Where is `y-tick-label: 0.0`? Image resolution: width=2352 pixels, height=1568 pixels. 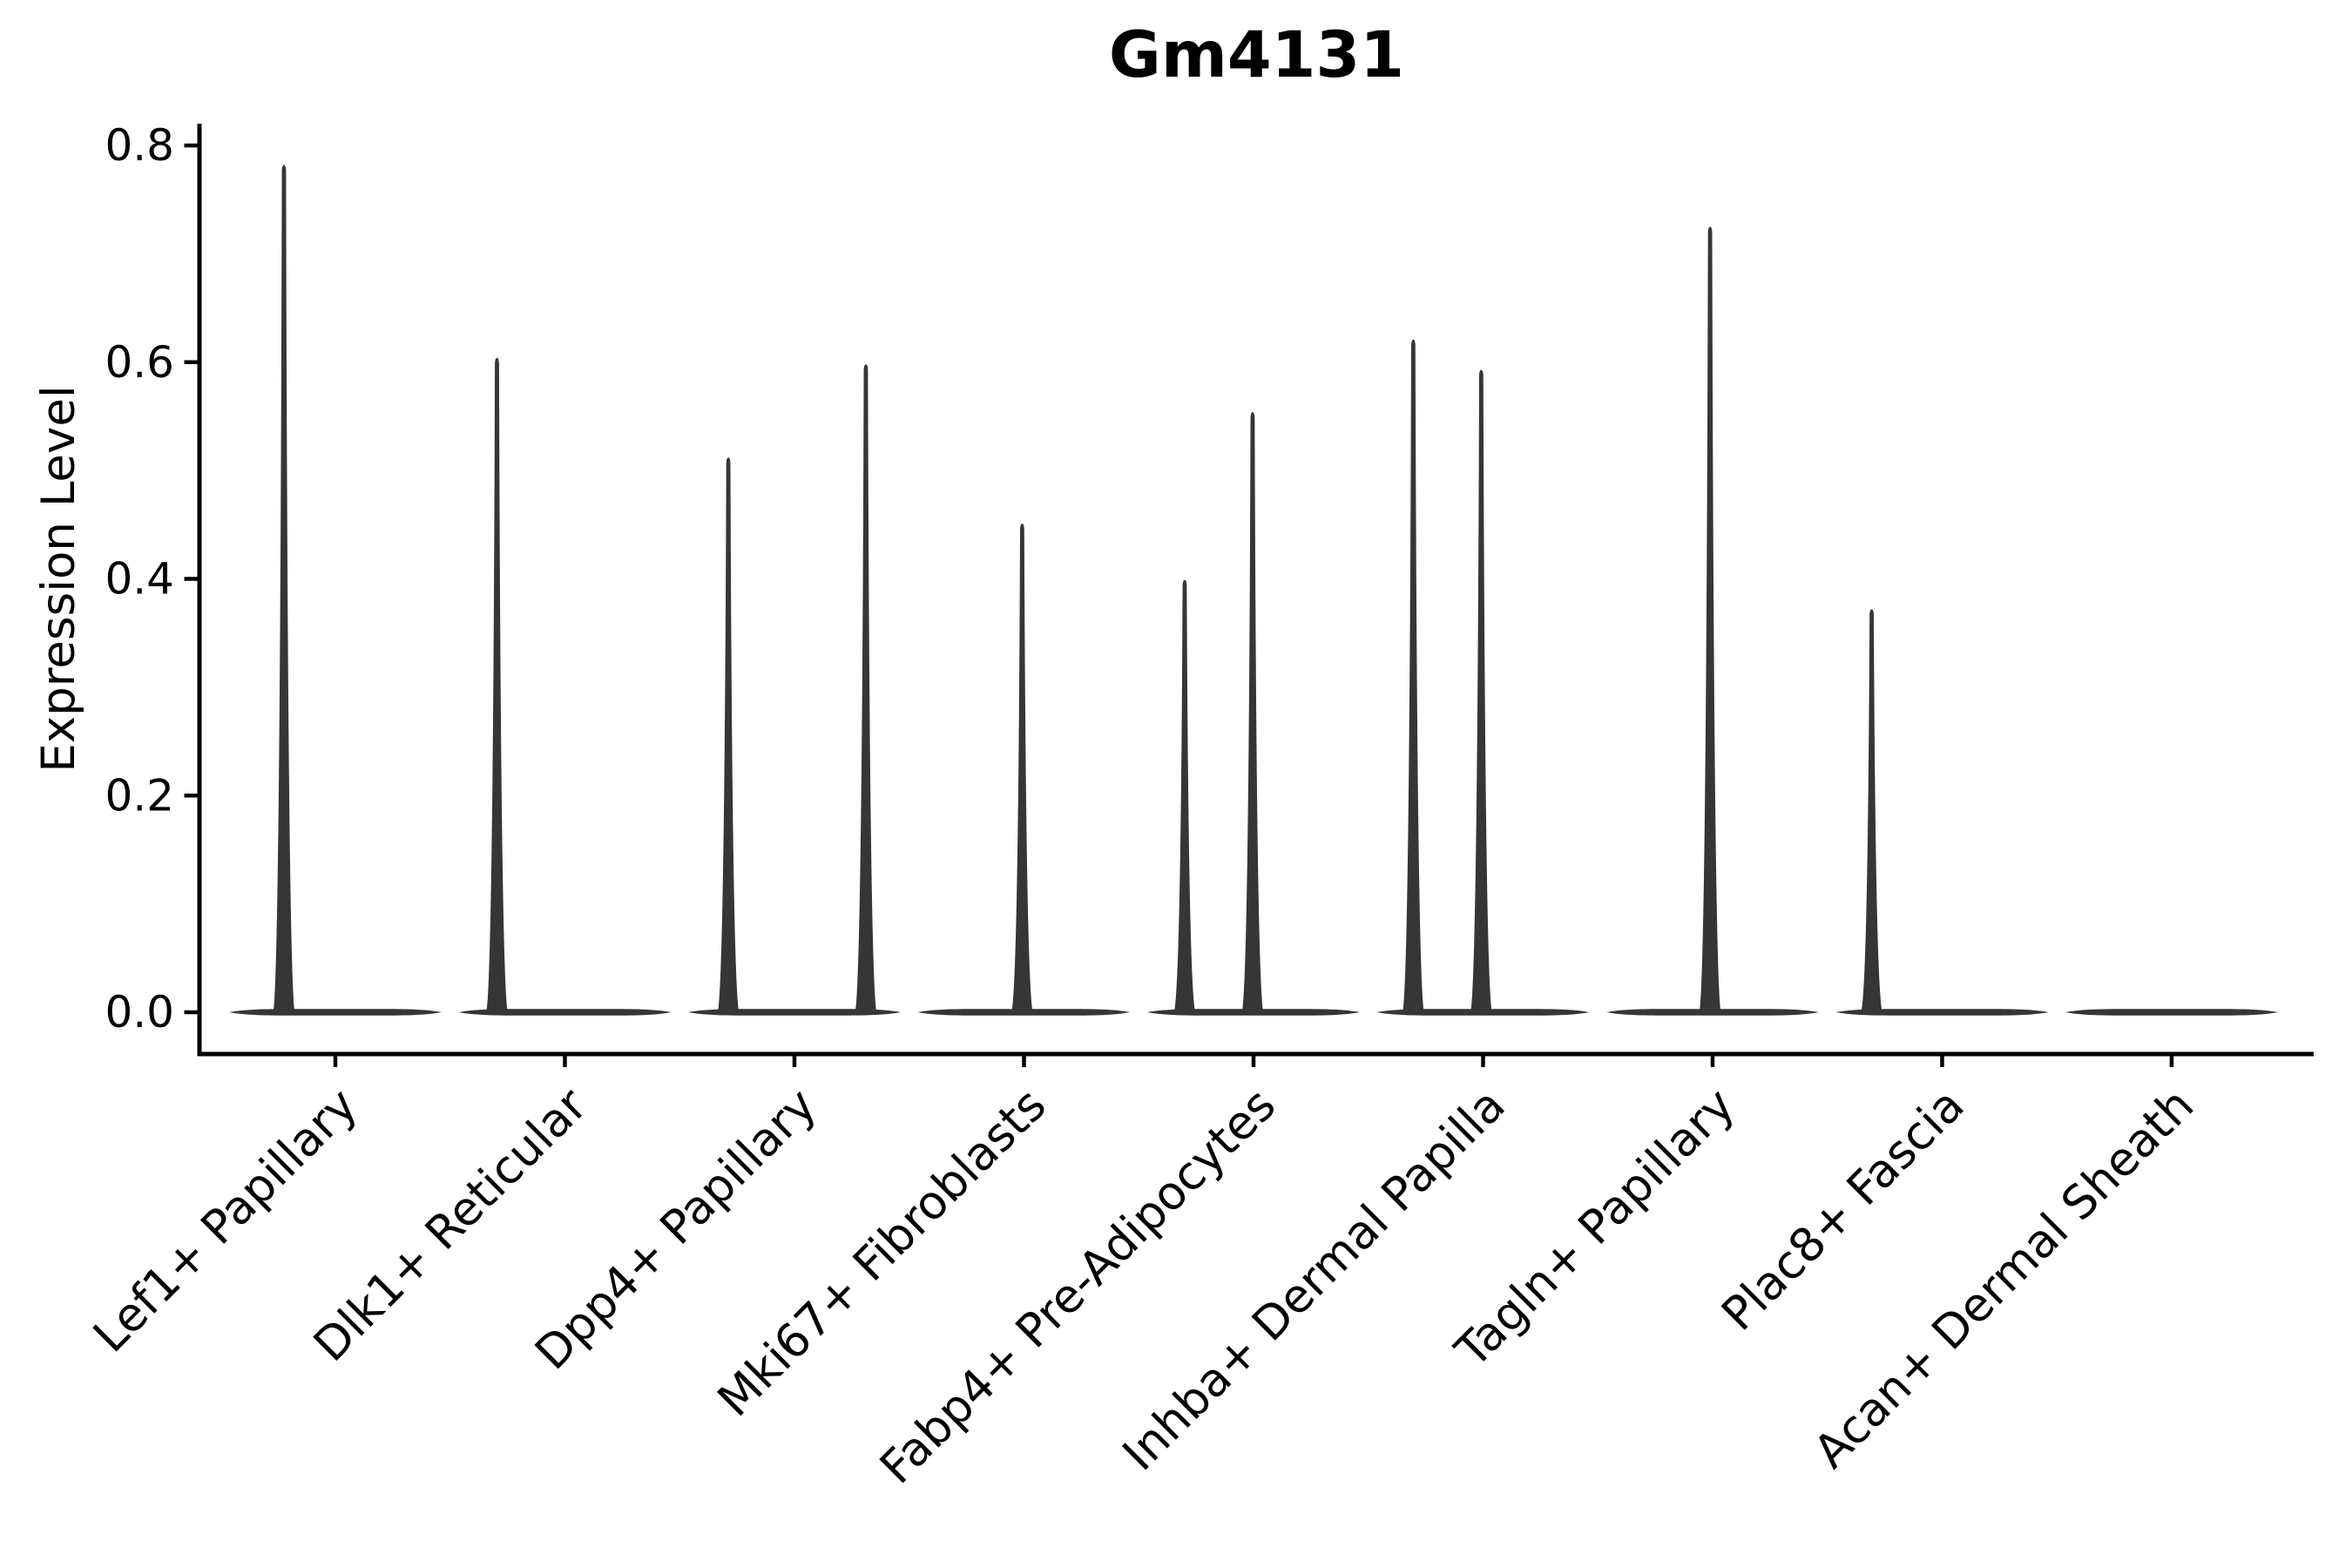
y-tick-label: 0.0 is located at coordinates (139, 1012).